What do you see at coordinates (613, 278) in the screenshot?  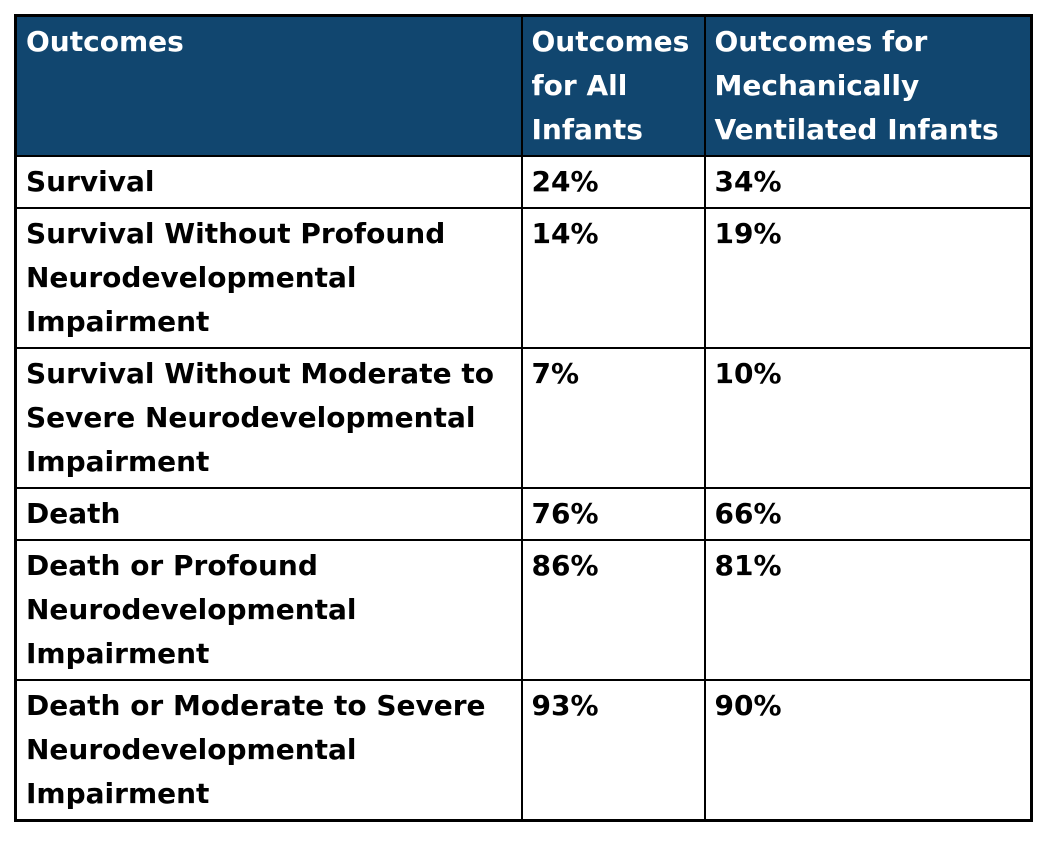 I see `all-infants-cell: 14%` at bounding box center [613, 278].